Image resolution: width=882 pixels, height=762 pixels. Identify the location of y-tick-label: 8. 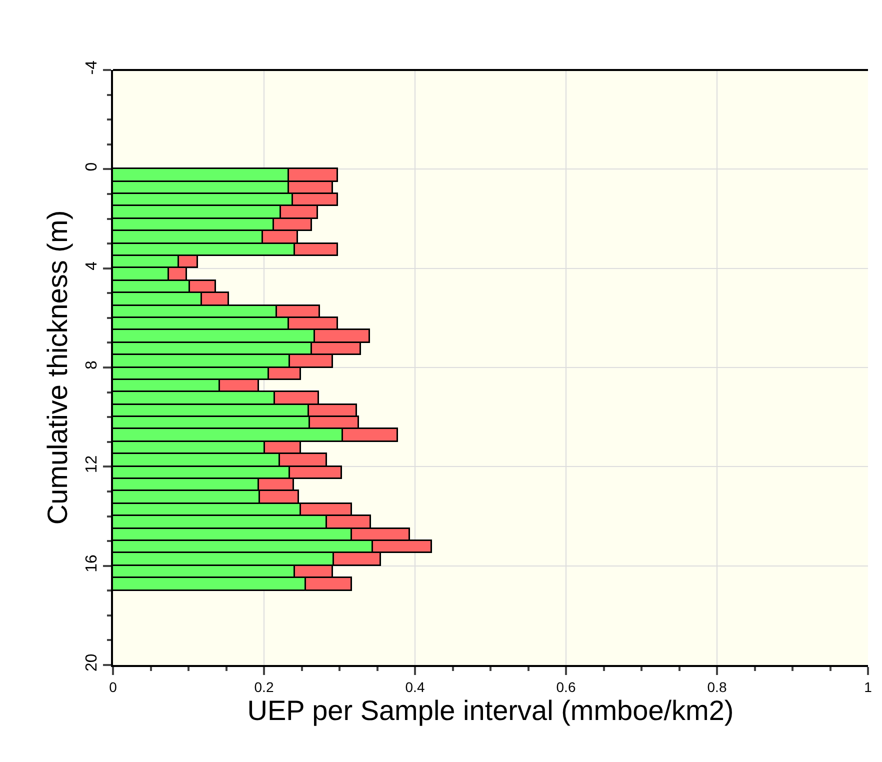
(92, 365).